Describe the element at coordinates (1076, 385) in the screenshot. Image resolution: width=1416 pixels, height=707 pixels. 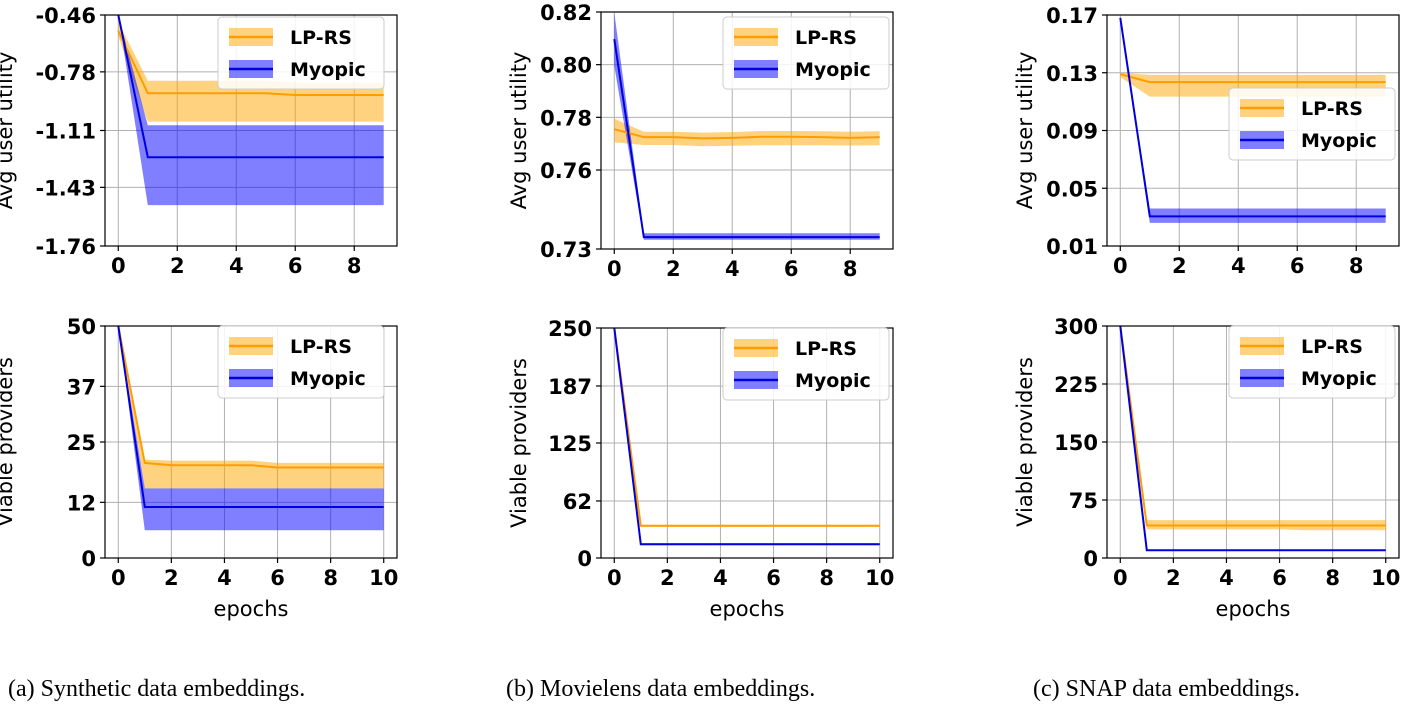
I see `ytick-label: 225` at that location.